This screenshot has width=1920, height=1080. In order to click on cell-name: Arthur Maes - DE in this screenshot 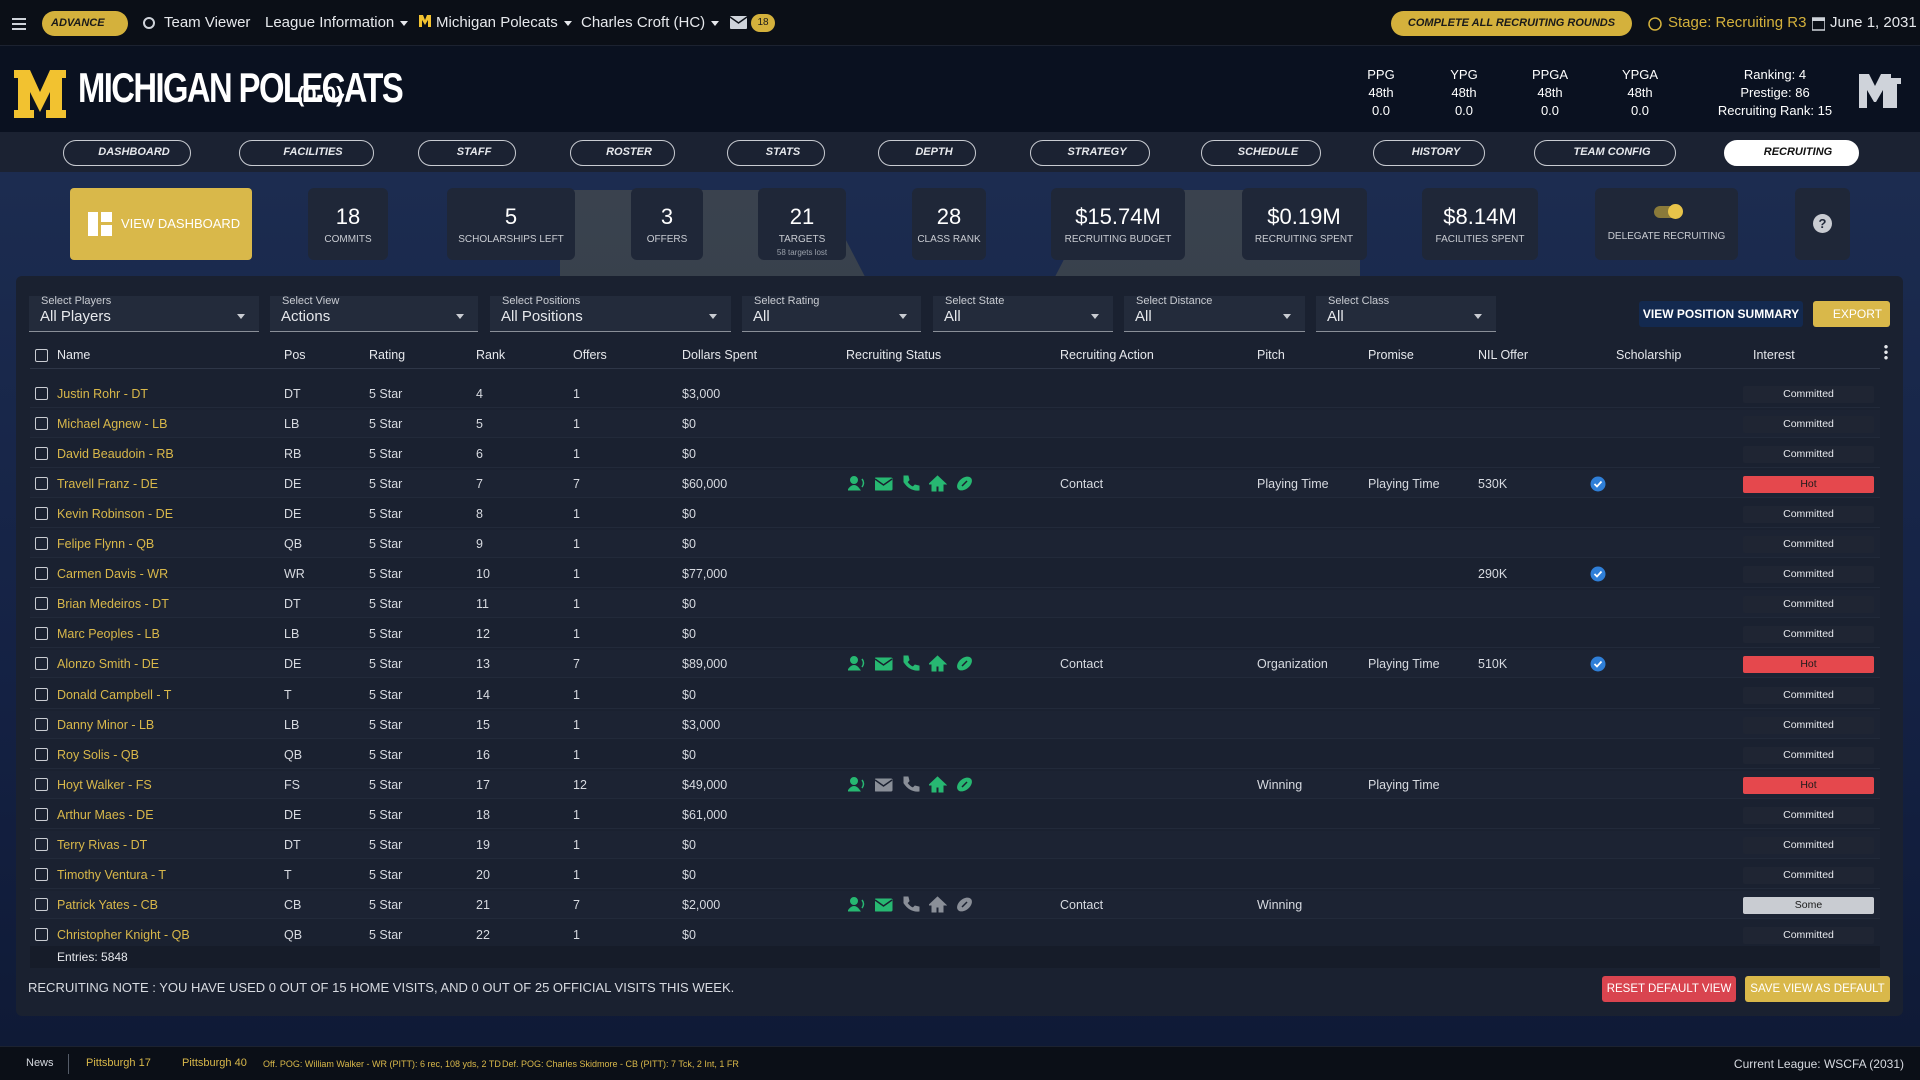, I will do `click(105, 814)`.